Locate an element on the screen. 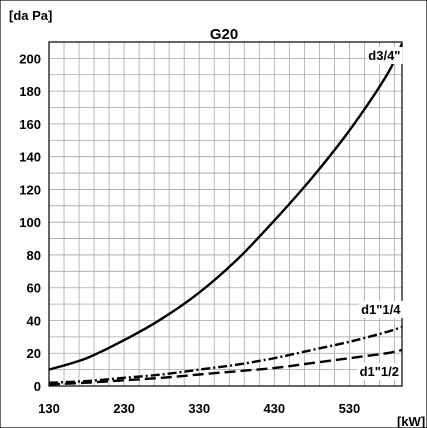  series-labels: d3/4" d1"1/4 d1"1/2 is located at coordinates (380, 214).